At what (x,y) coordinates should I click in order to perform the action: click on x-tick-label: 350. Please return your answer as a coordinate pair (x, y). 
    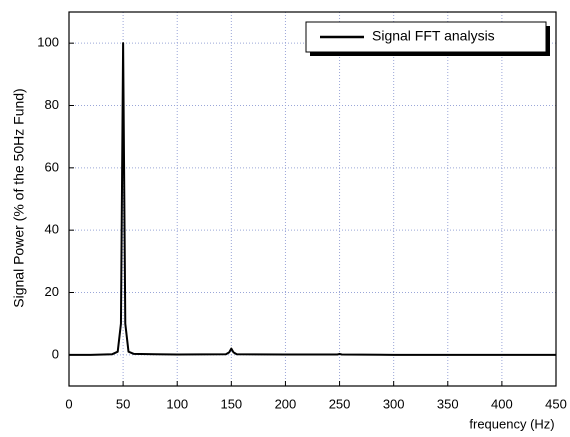
    Looking at the image, I should click on (448, 403).